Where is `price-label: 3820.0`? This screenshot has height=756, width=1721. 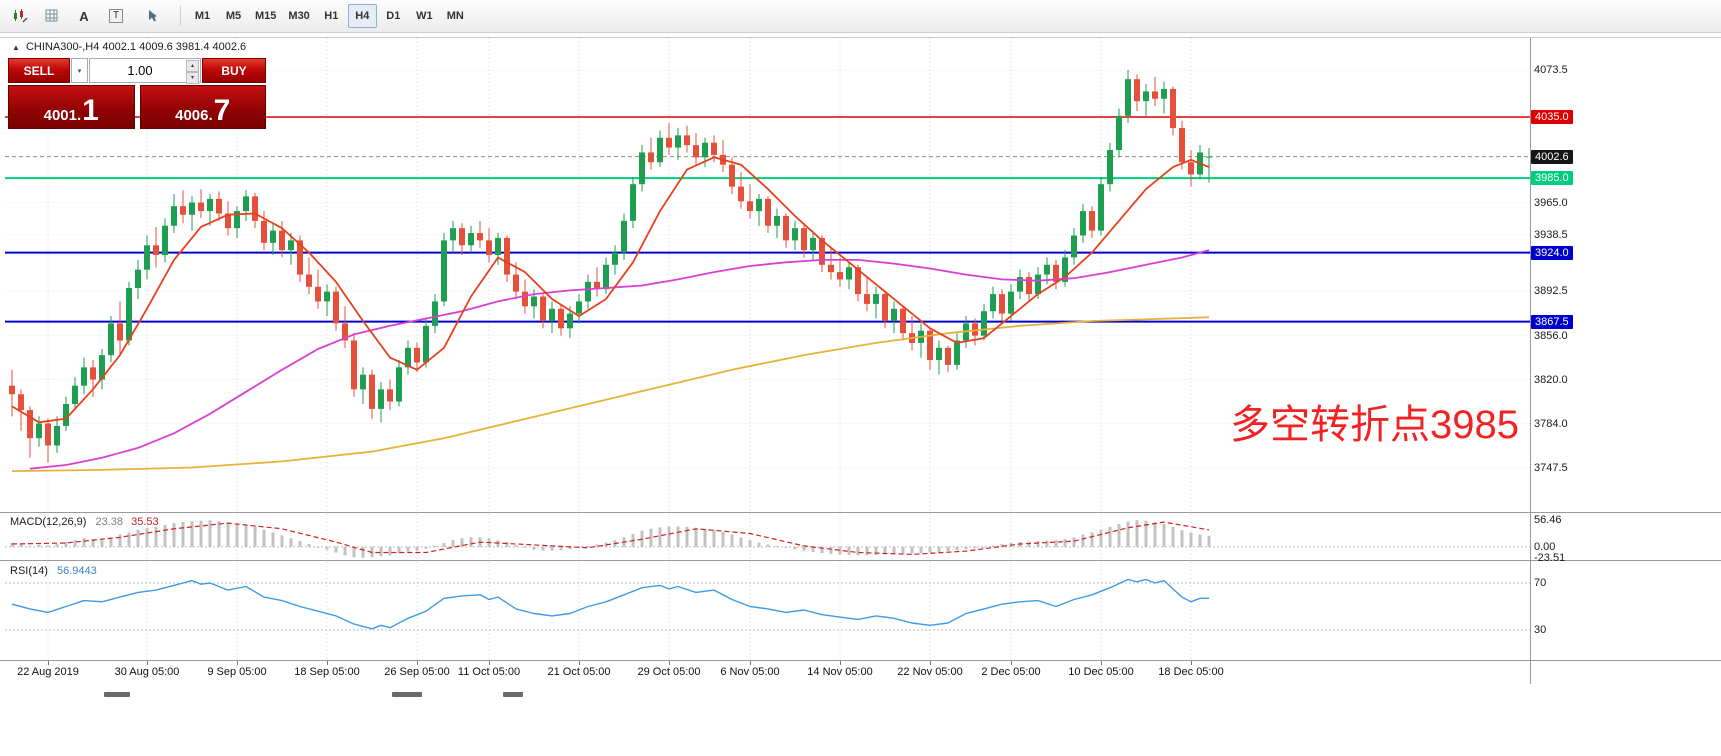 price-label: 3820.0 is located at coordinates (1551, 379).